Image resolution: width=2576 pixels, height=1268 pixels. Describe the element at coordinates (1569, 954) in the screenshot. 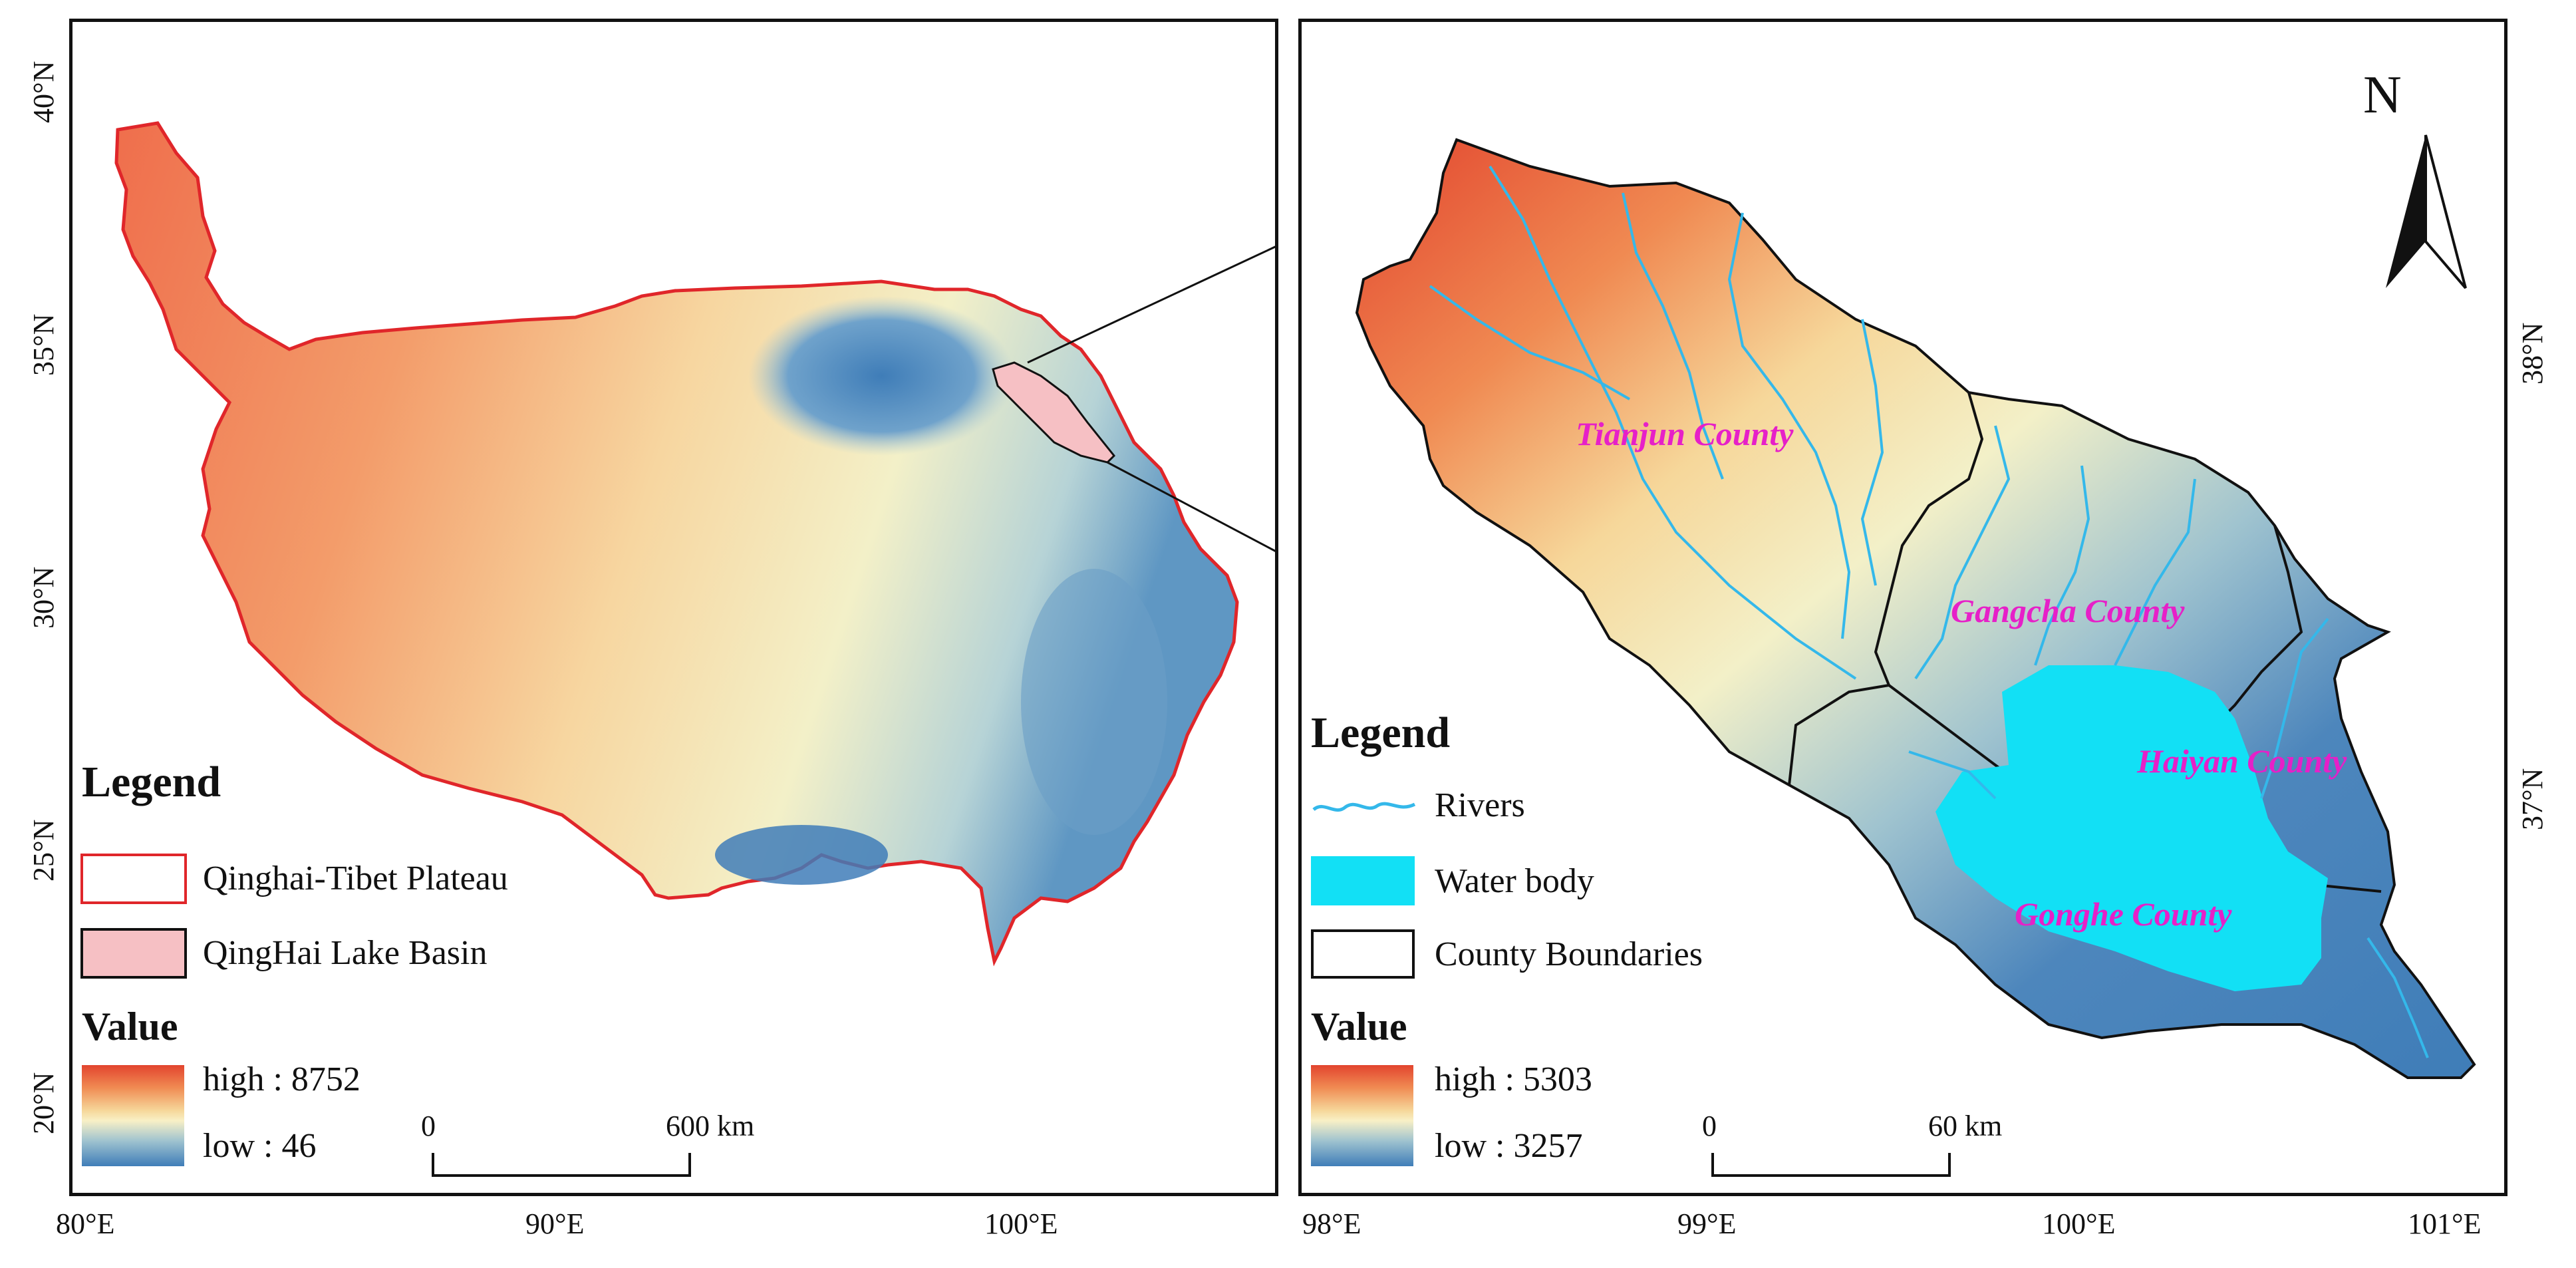

I see `legend-label: County Boundaries` at that location.